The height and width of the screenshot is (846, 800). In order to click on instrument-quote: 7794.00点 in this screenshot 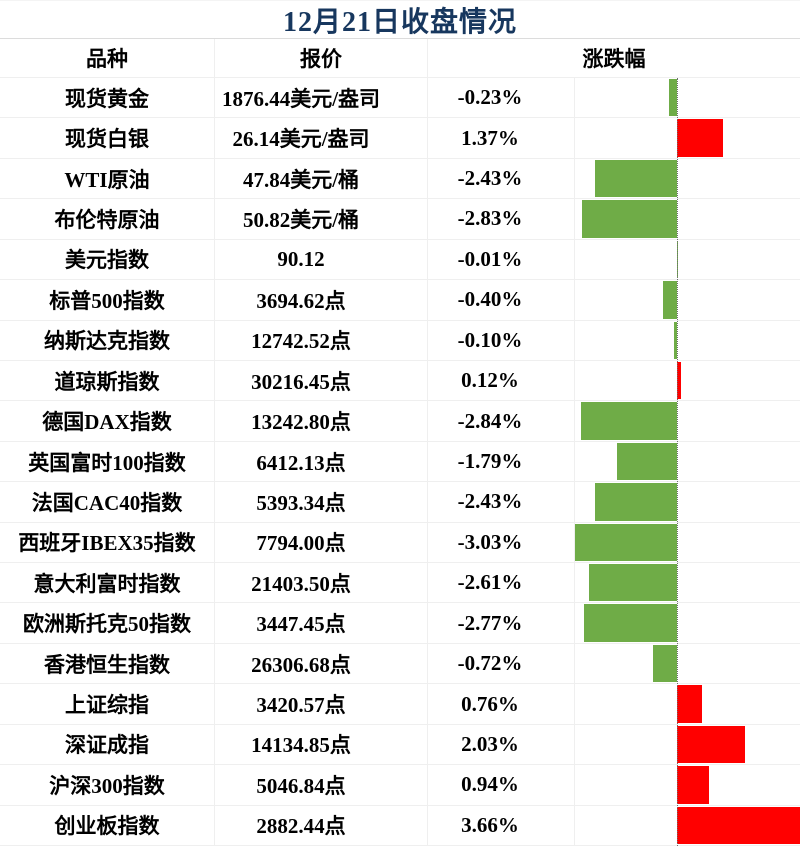, I will do `click(321, 542)`.